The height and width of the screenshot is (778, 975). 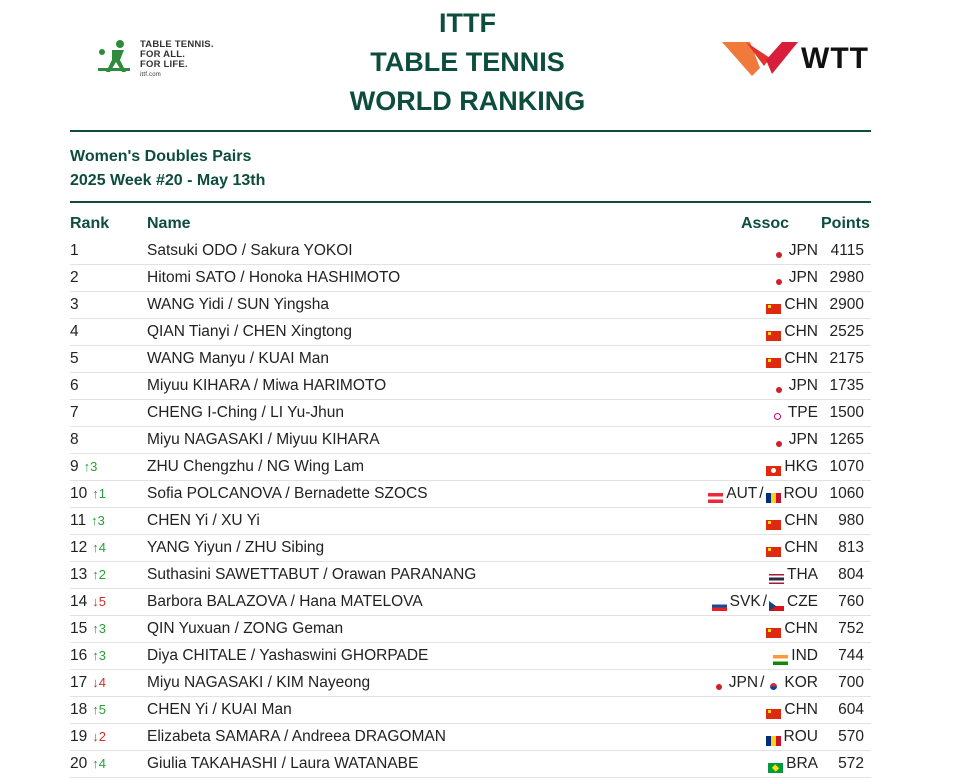 I want to click on table-row: 15 ↑3 QIN Yuxuan / ZONG Geman CHN 752, so click(x=470, y=629).